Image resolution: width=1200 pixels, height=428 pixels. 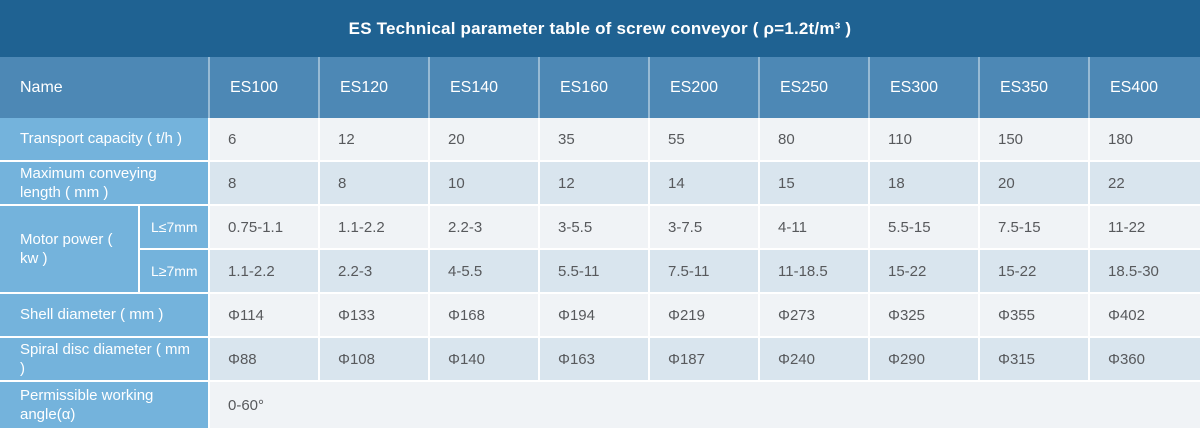 What do you see at coordinates (1035, 360) in the screenshot?
I see `table-cell: Φ315` at bounding box center [1035, 360].